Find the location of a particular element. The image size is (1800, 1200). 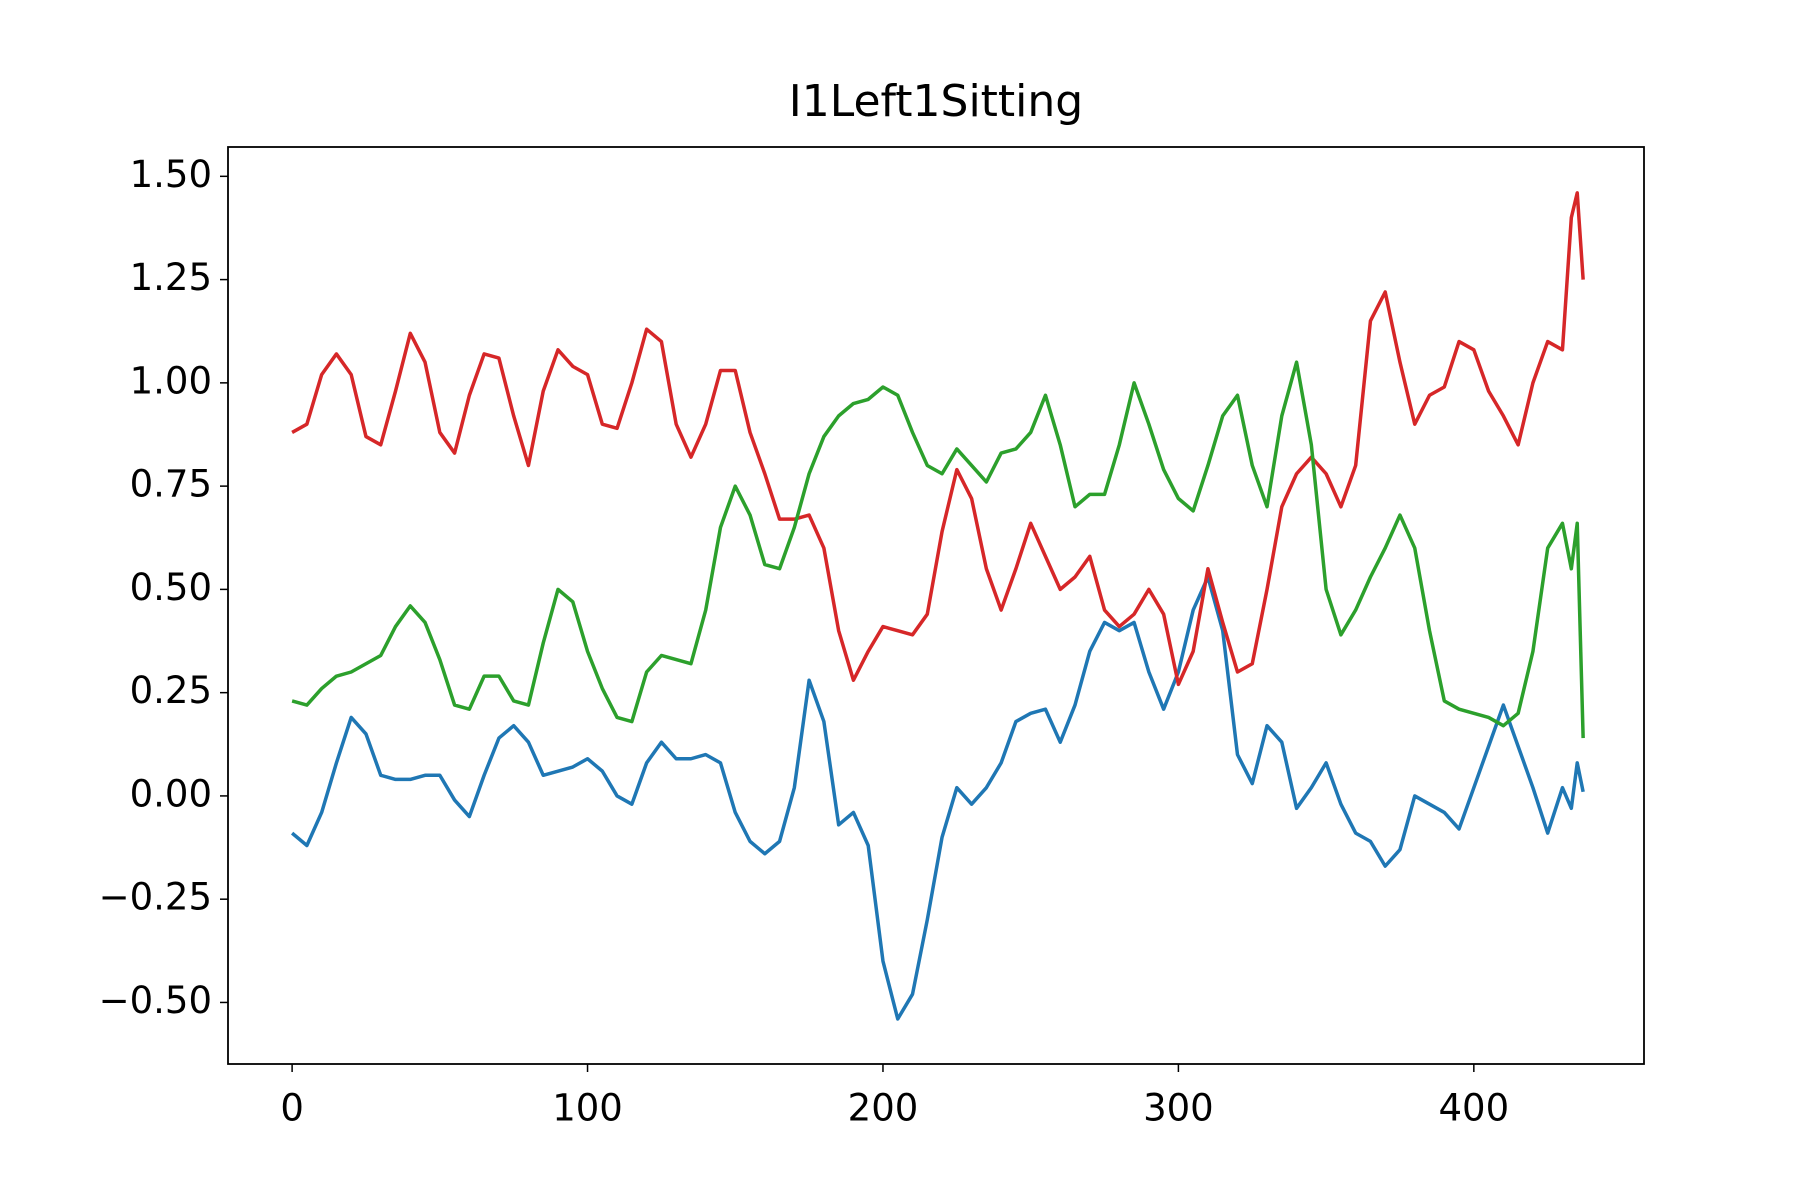

x-tick-label: 200 is located at coordinates (883, 1108).